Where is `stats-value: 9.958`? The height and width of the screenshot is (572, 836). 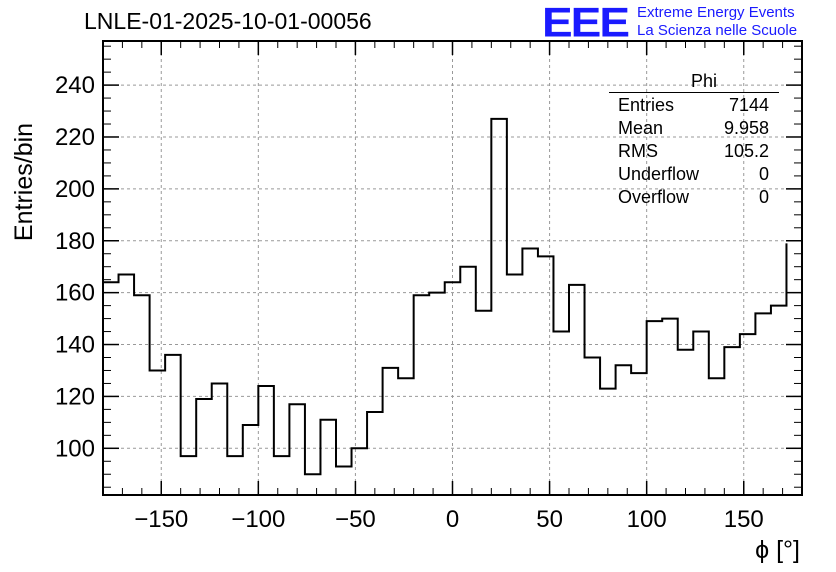 stats-value: 9.958 is located at coordinates (746, 128).